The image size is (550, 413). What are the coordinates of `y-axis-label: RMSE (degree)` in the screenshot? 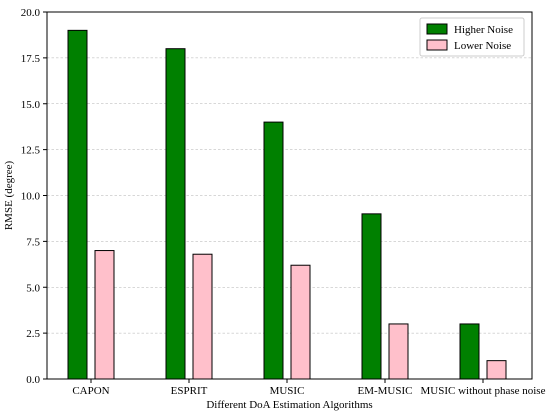 It's located at (9, 195).